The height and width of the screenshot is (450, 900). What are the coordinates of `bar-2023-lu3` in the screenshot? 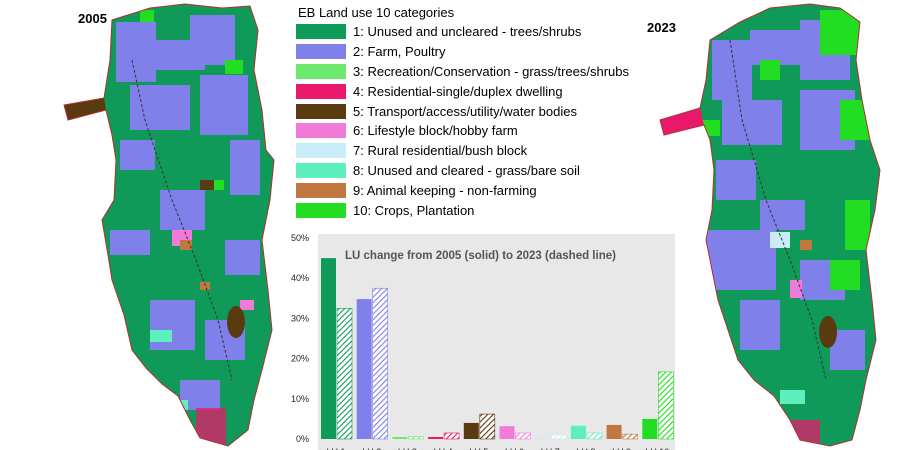 It's located at (416, 438).